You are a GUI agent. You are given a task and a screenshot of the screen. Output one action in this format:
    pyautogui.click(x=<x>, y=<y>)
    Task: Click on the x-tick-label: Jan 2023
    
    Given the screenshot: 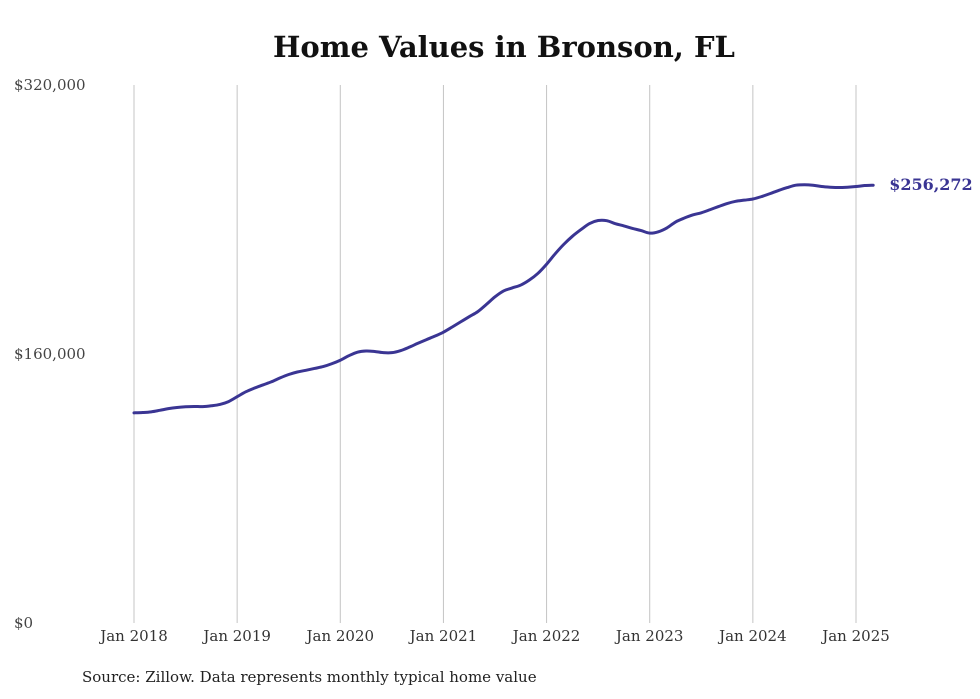 What is the action you would take?
    pyautogui.click(x=649, y=636)
    